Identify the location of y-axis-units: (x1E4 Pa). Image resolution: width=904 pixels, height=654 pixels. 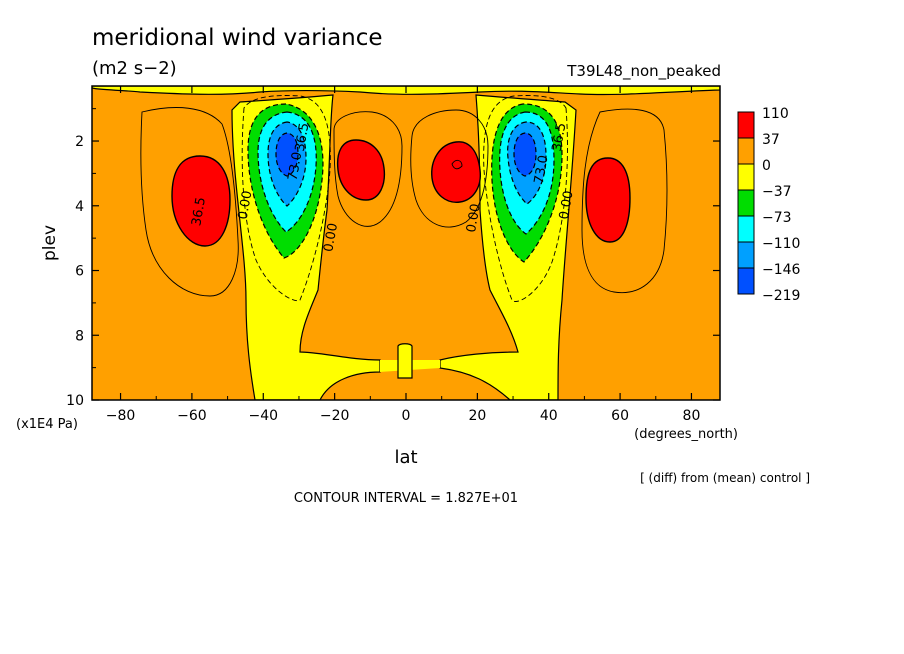
(47, 424).